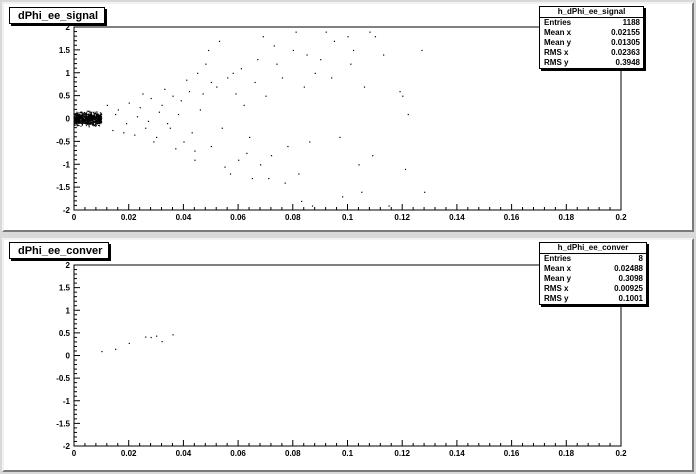 This screenshot has height=474, width=696. What do you see at coordinates (293, 453) in the screenshot?
I see `x-tick-label: 0.08` at bounding box center [293, 453].